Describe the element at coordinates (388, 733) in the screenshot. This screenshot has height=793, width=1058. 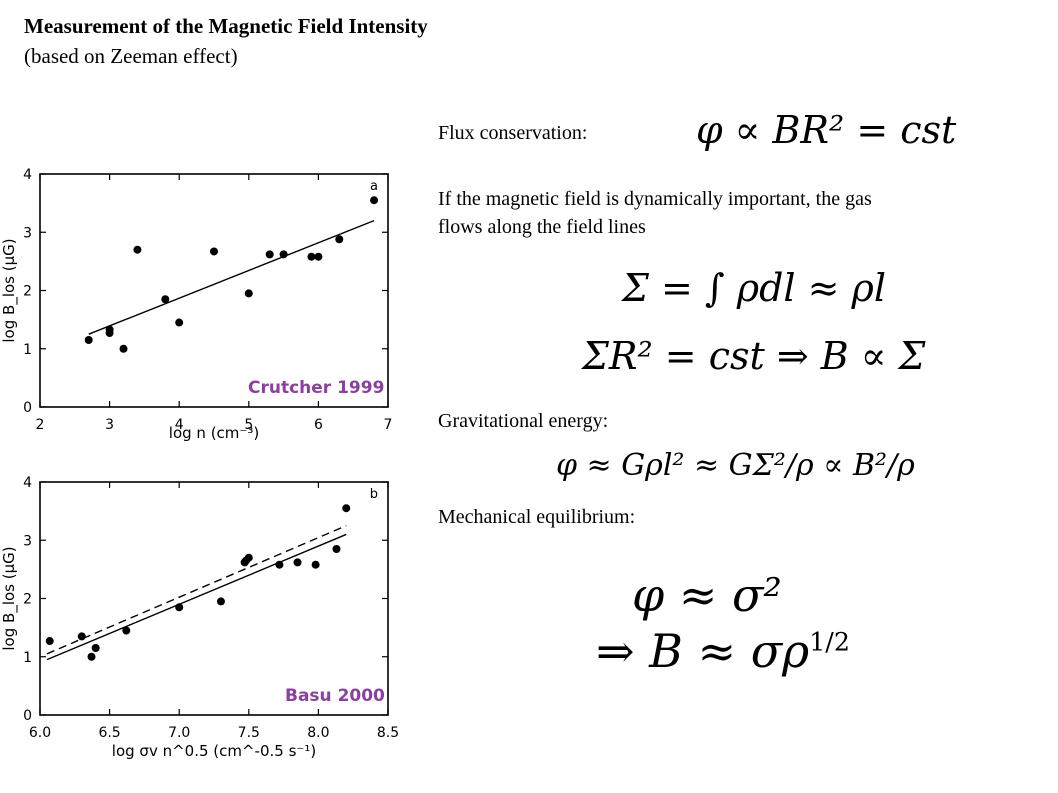
I see `panel-b-xtick-label: 8.5` at that location.